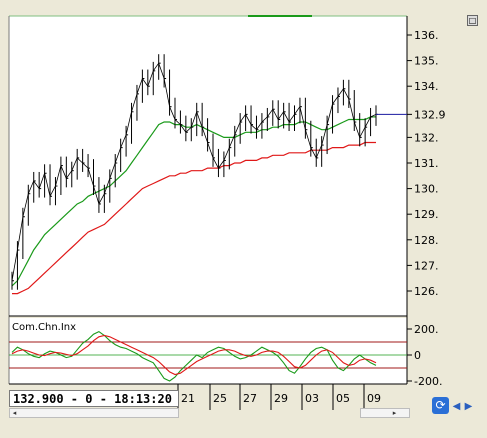 Image resolution: width=487 pixels, height=438 pixels. I want to click on indicator-chart, so click(208, 356).